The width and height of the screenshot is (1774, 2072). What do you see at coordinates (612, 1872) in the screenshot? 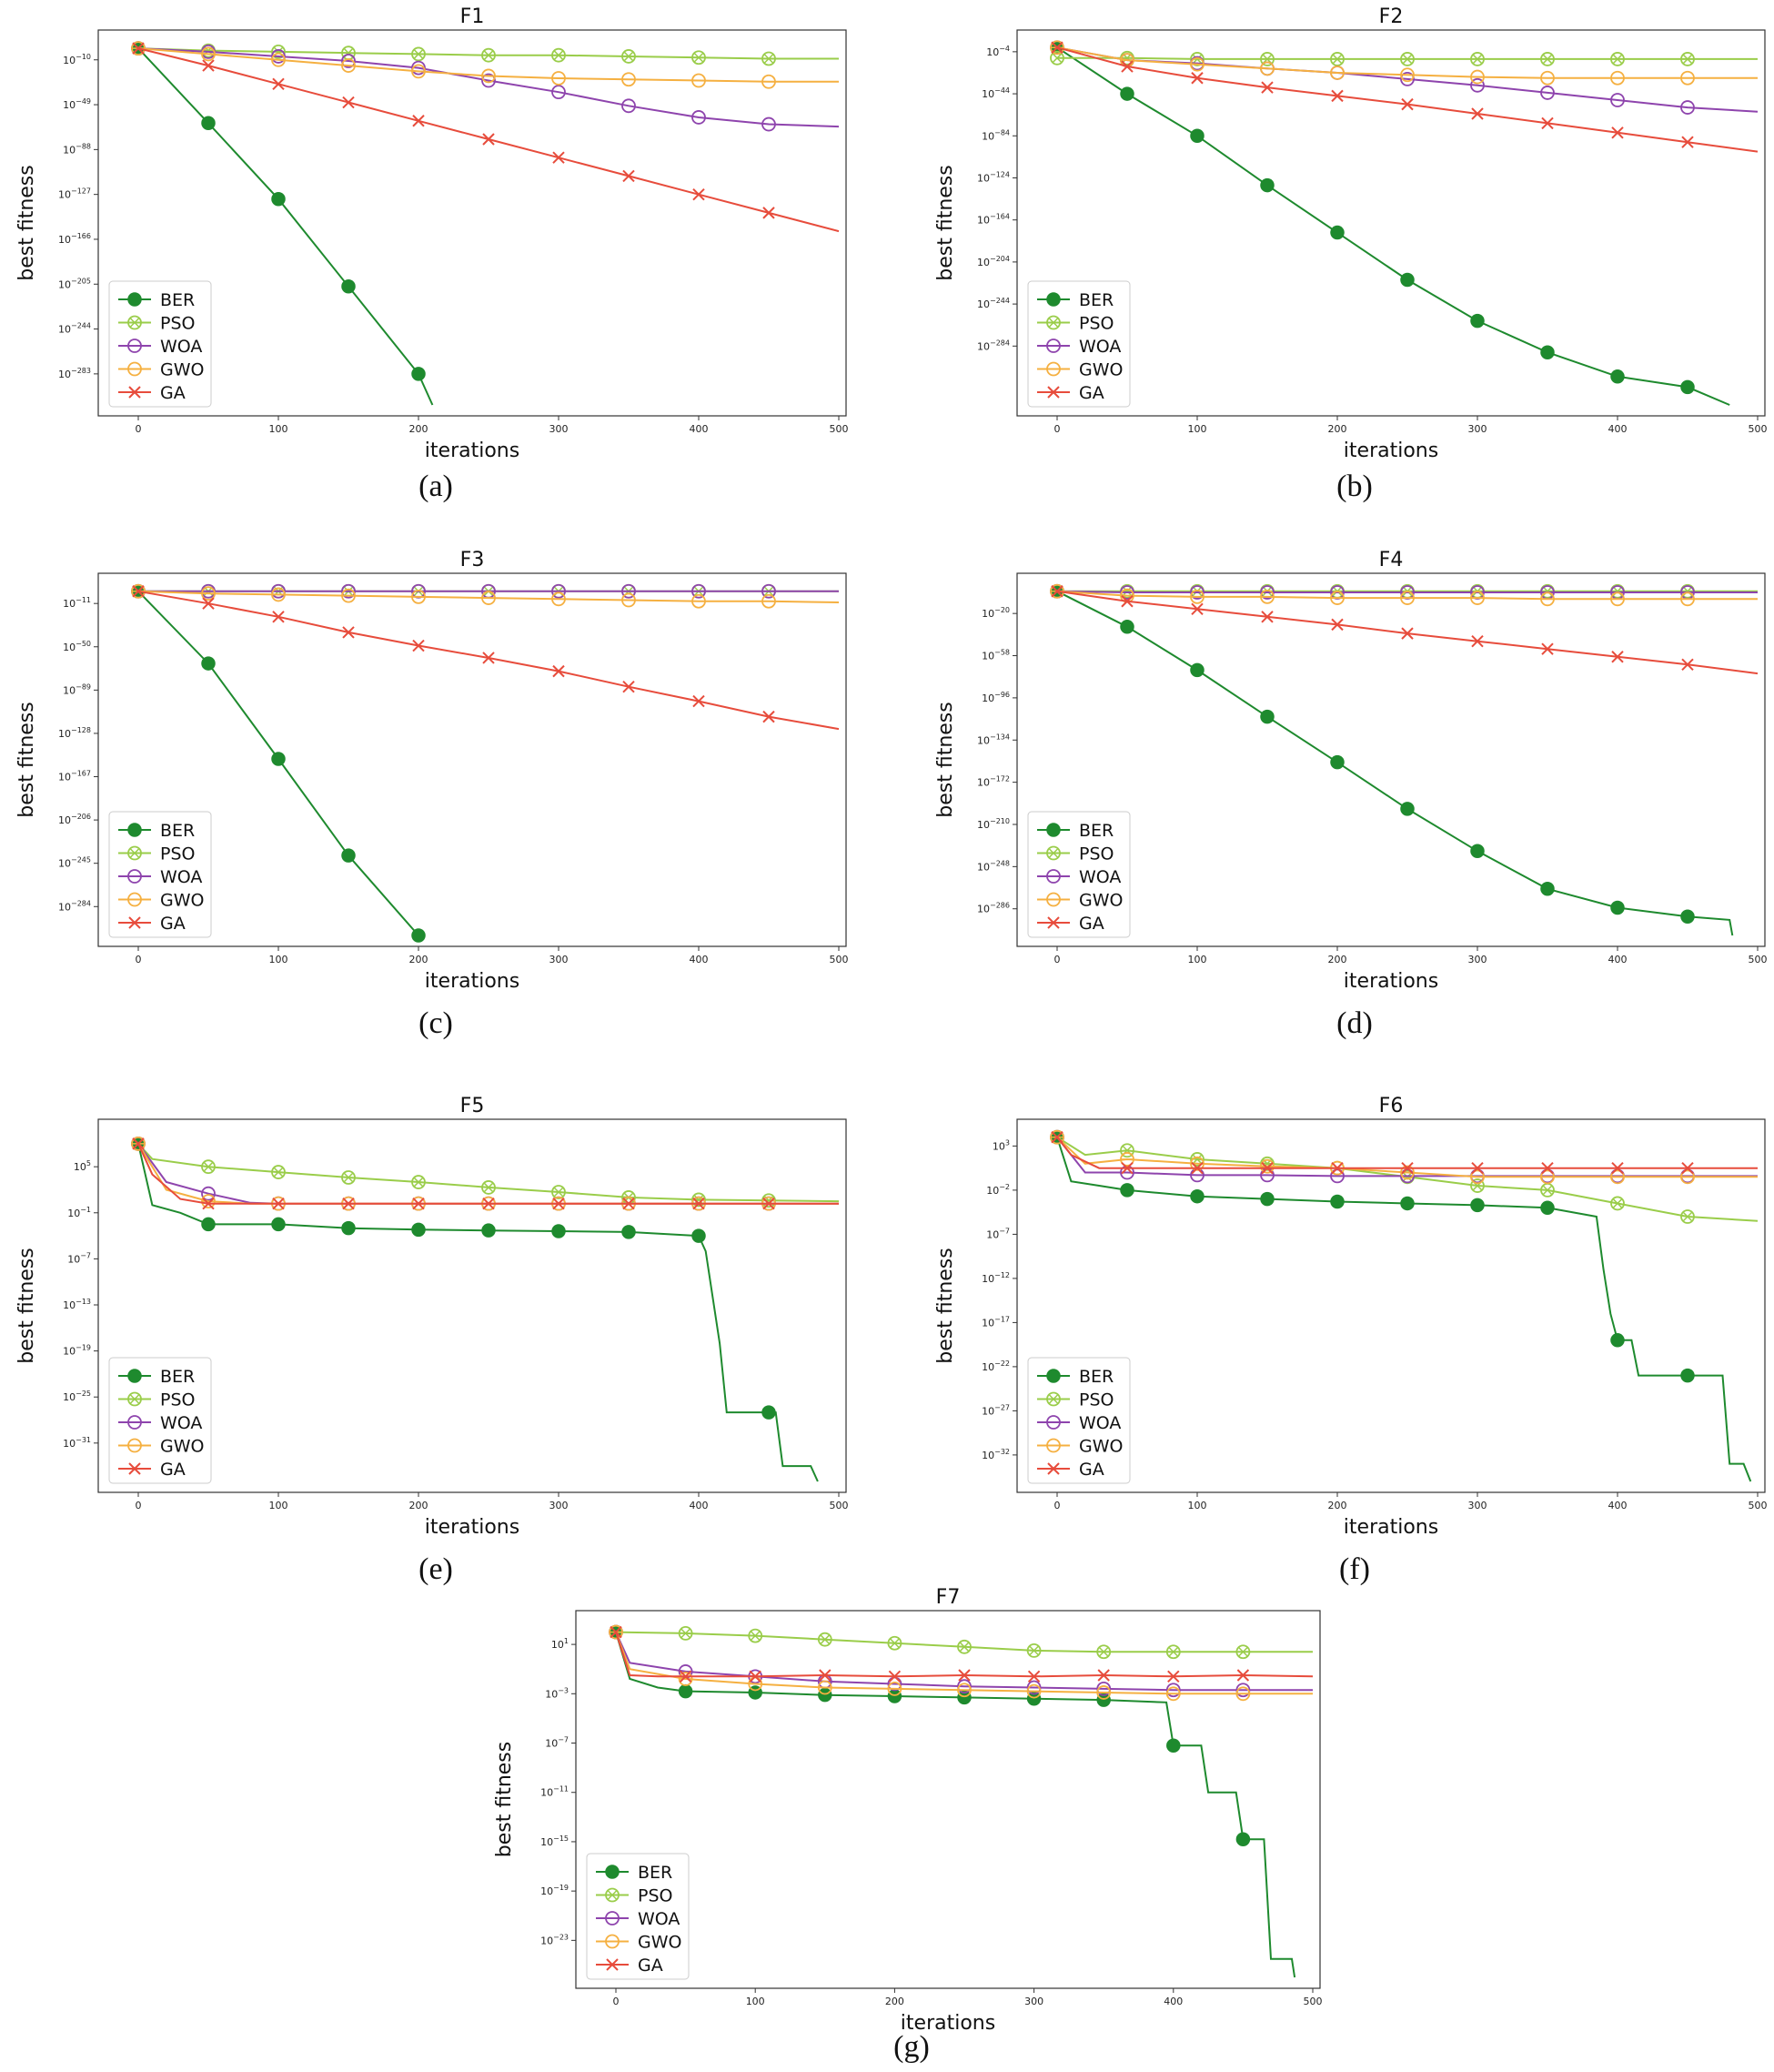
I see `legend-marker-ber` at bounding box center [612, 1872].